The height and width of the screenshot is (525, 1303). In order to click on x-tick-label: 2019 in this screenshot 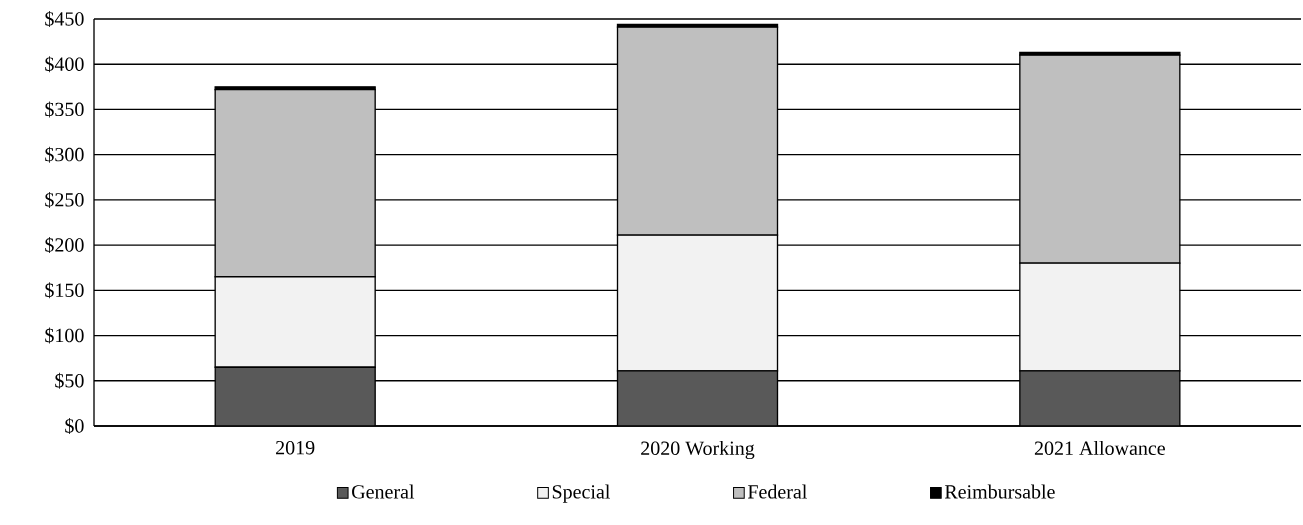, I will do `click(295, 447)`.